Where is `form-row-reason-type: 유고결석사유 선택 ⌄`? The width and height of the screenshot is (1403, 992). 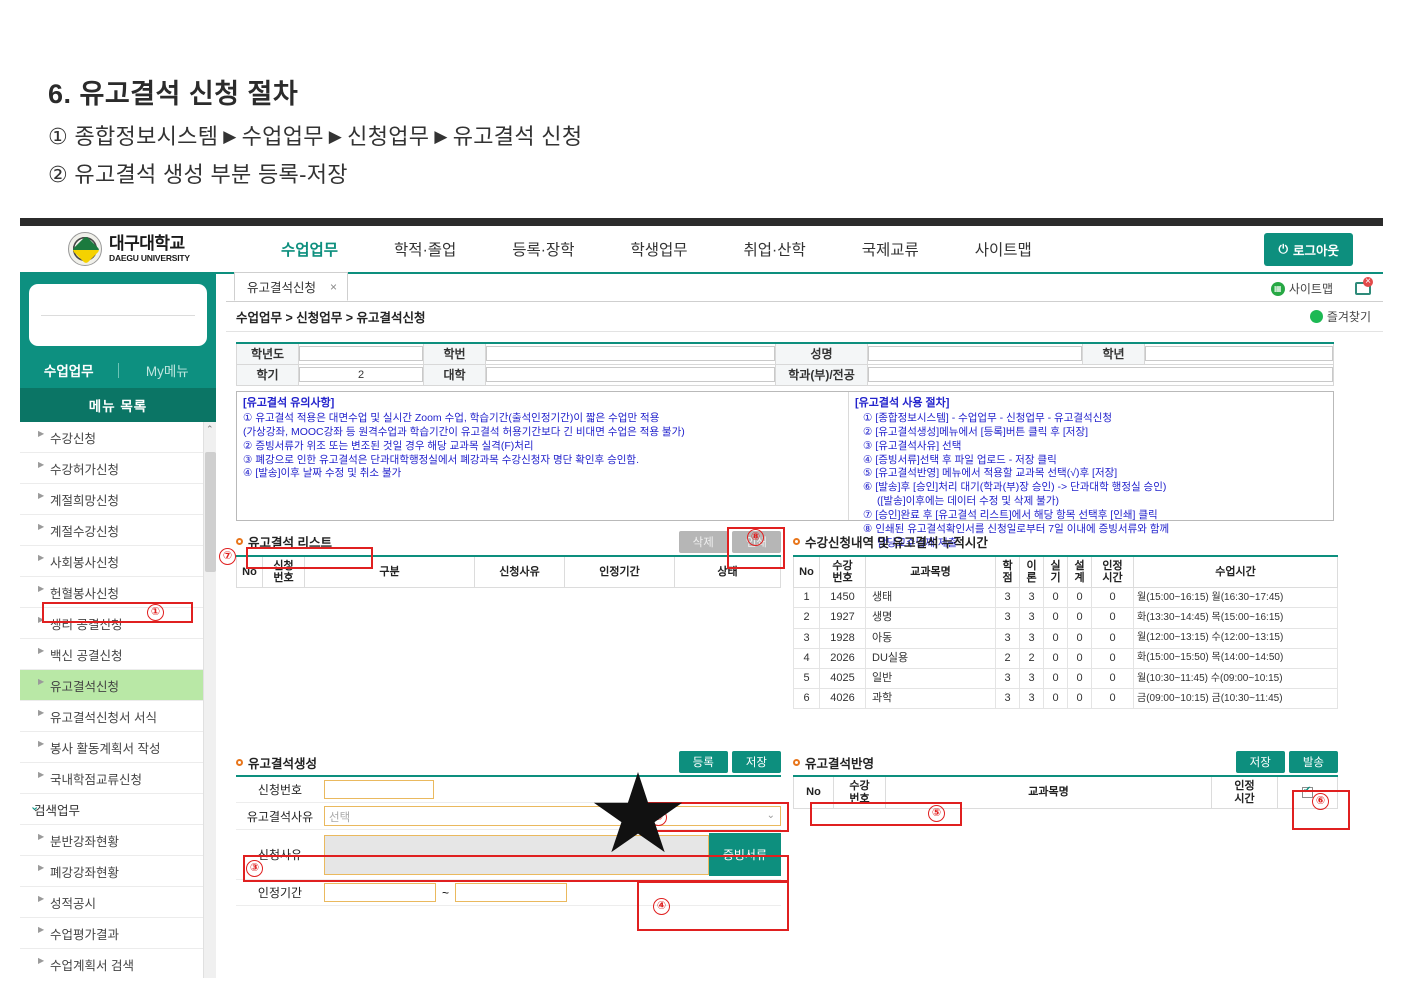 form-row-reason-type: 유고결석사유 선택 ⌄ is located at coordinates (508, 816).